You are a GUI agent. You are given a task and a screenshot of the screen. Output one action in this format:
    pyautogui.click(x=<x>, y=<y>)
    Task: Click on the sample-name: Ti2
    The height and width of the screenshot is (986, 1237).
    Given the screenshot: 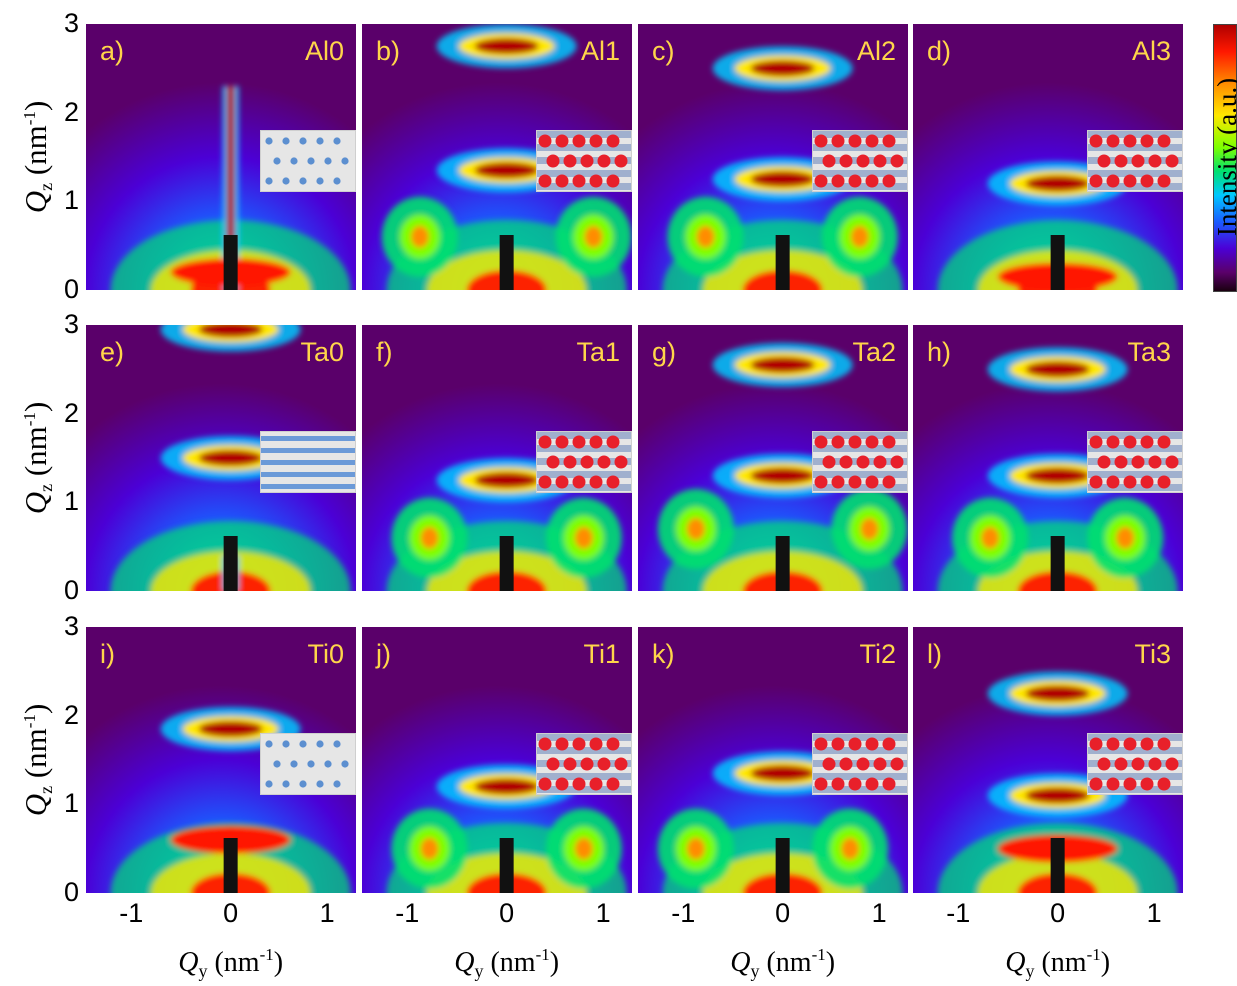 What is the action you would take?
    pyautogui.click(x=877, y=654)
    